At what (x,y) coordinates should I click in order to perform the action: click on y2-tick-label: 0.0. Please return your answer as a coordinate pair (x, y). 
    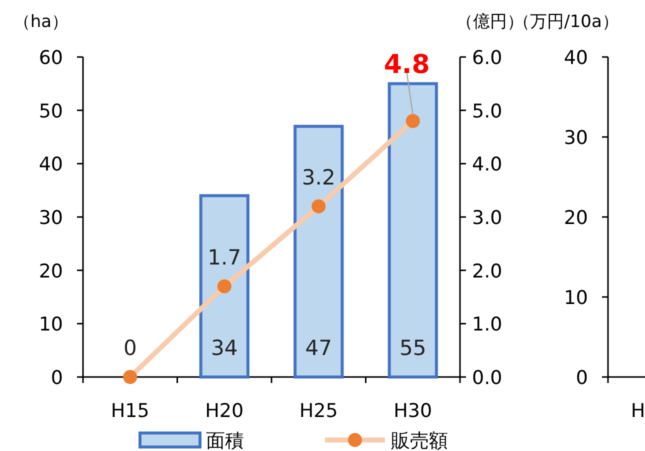
    Looking at the image, I should click on (487, 378).